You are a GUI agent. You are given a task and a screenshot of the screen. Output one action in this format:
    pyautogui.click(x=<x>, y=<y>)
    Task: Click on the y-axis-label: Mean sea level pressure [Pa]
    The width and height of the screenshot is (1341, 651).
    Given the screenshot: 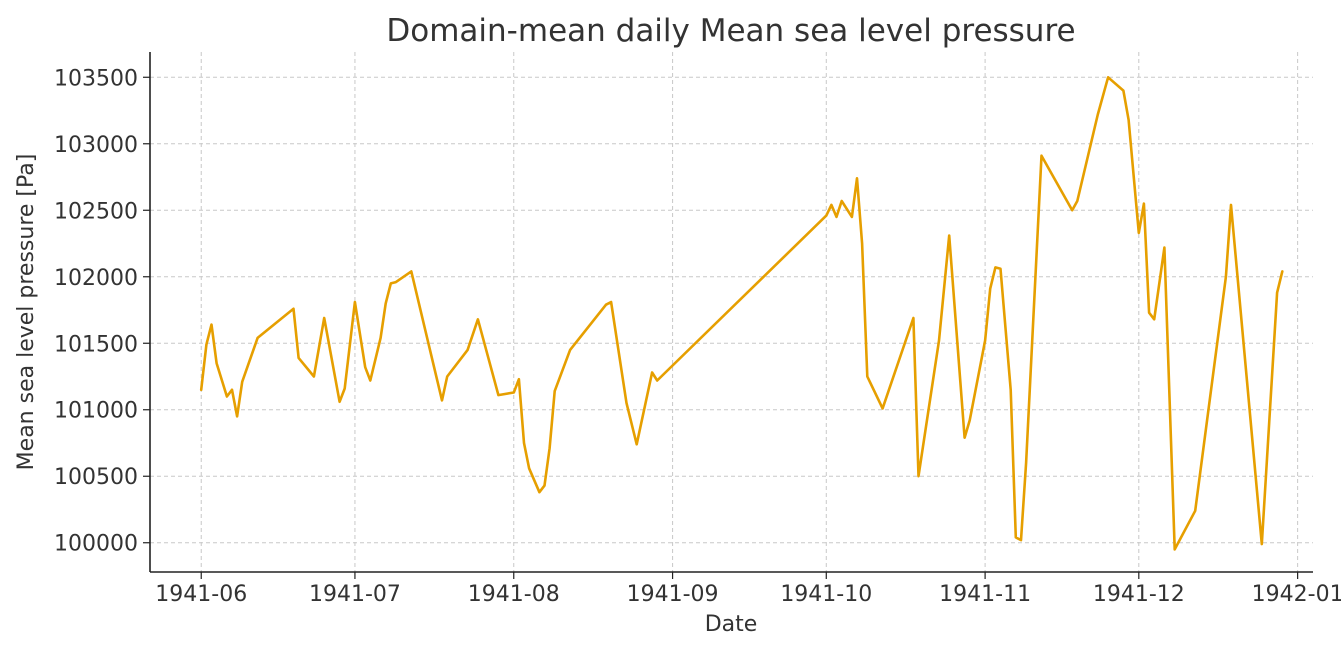 What is the action you would take?
    pyautogui.click(x=26, y=312)
    